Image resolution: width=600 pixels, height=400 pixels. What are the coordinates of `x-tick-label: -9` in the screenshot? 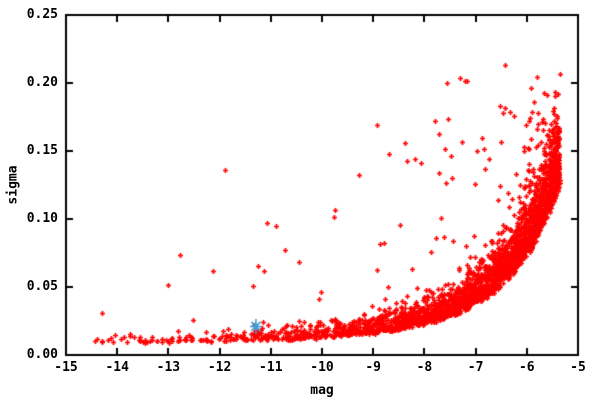 It's located at (373, 367).